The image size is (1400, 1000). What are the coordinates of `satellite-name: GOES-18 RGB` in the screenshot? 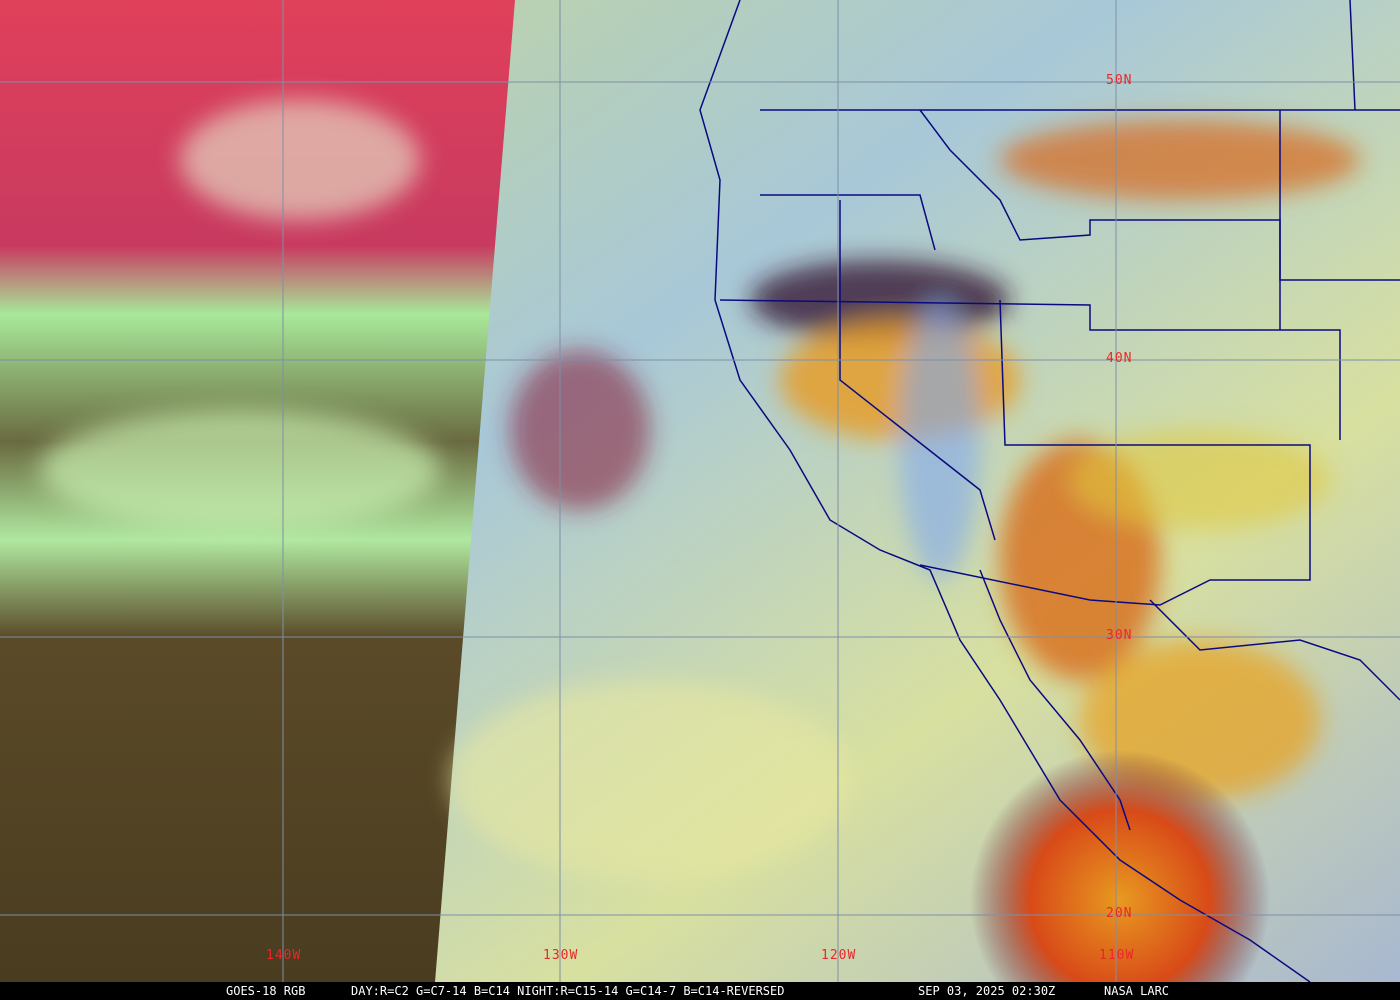 It's located at (266, 991).